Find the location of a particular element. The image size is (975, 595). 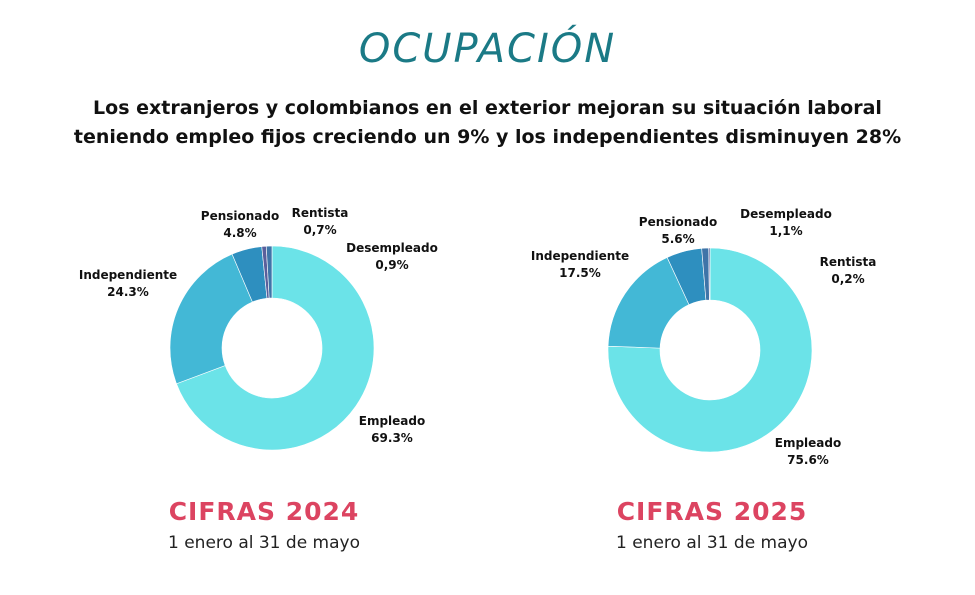

label-value: 69.3% is located at coordinates (392, 438).